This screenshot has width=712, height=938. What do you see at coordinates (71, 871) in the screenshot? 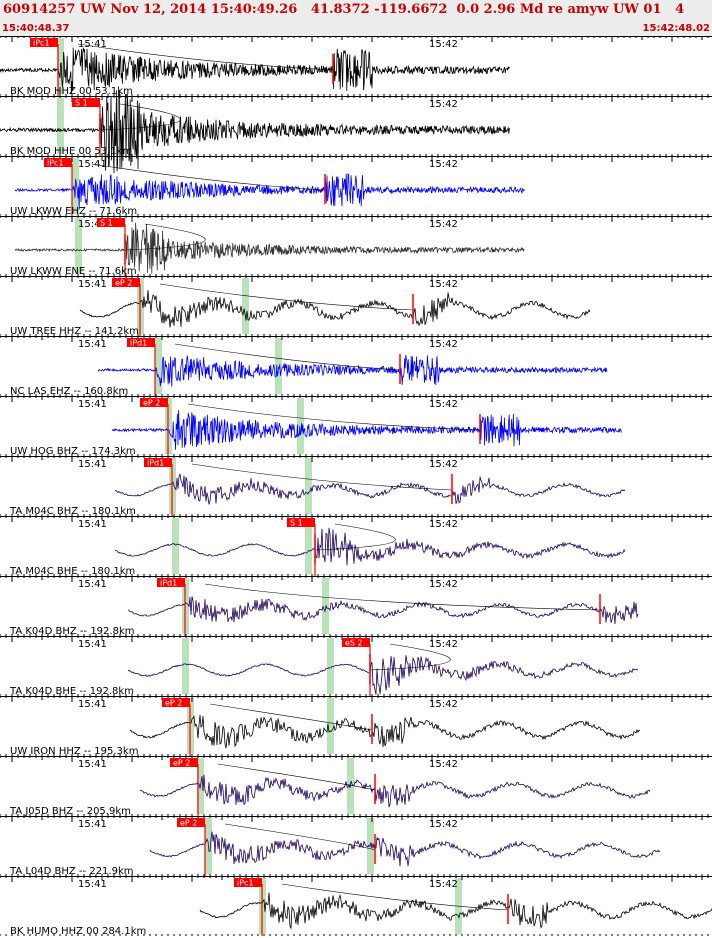
I see `station-label: TA L04D BHZ -- 221.9km` at bounding box center [71, 871].